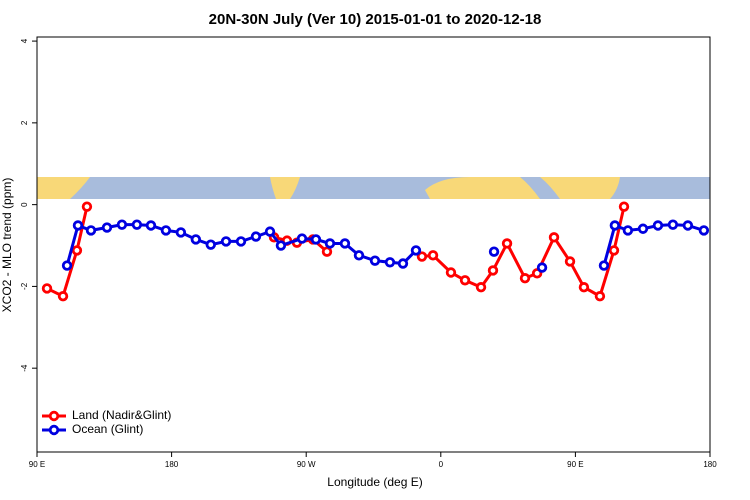 This screenshot has width=750, height=500. What do you see at coordinates (121, 415) in the screenshot?
I see `legend-label: Land (Nadir&Glint)` at bounding box center [121, 415].